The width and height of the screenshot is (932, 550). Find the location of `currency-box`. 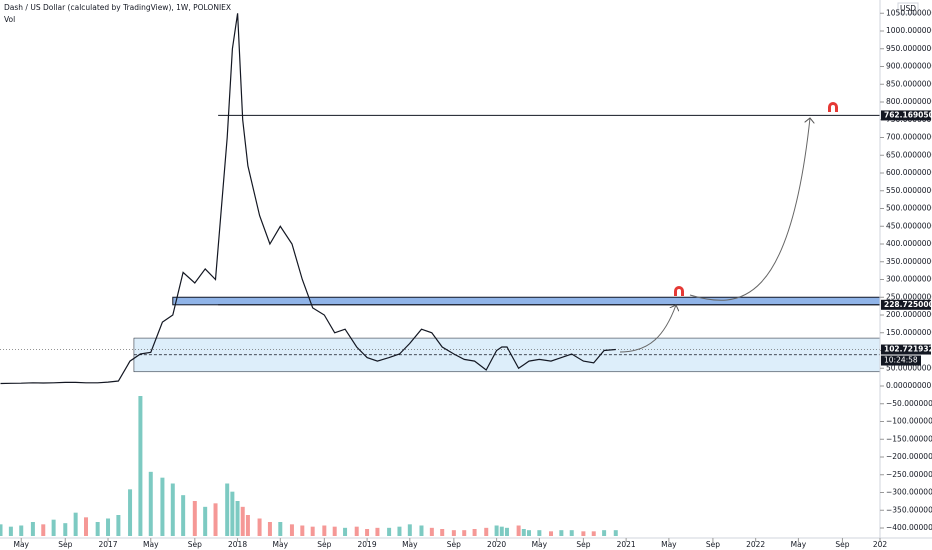

currency-box is located at coordinates (908, 8).